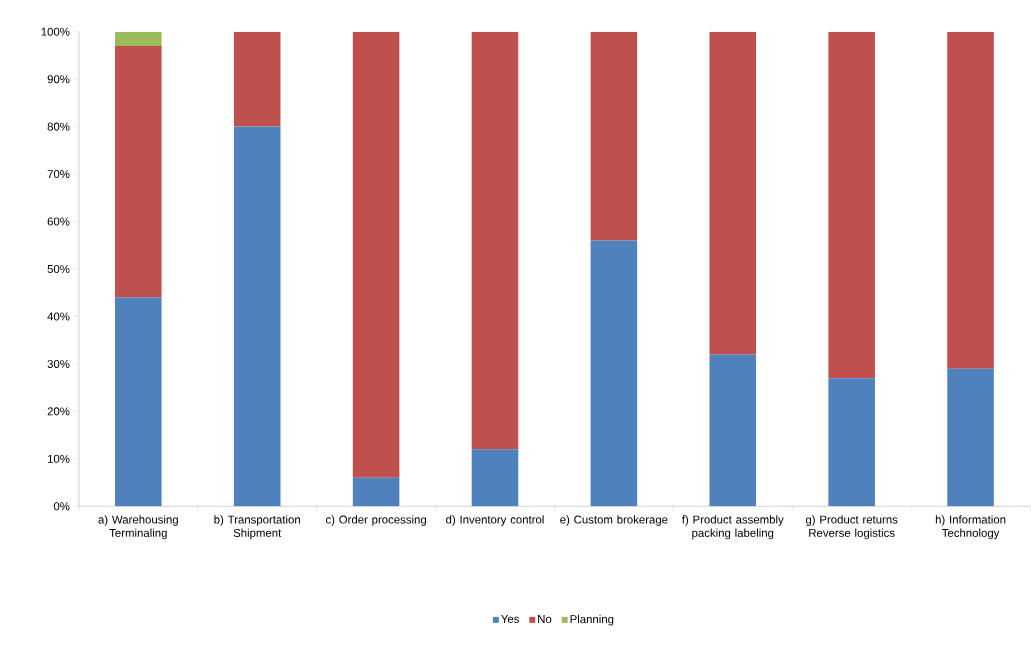 This screenshot has width=1031, height=661. Describe the element at coordinates (58, 269) in the screenshot. I see `y-tick-label: 50%` at that location.